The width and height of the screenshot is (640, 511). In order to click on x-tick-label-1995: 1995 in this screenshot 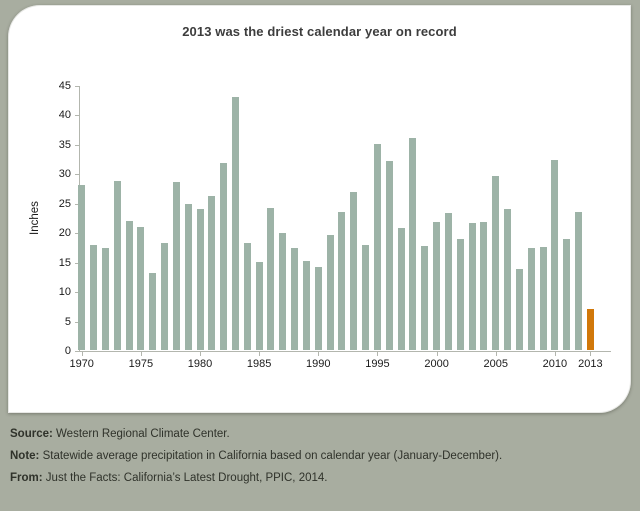, I will do `click(377, 364)`.